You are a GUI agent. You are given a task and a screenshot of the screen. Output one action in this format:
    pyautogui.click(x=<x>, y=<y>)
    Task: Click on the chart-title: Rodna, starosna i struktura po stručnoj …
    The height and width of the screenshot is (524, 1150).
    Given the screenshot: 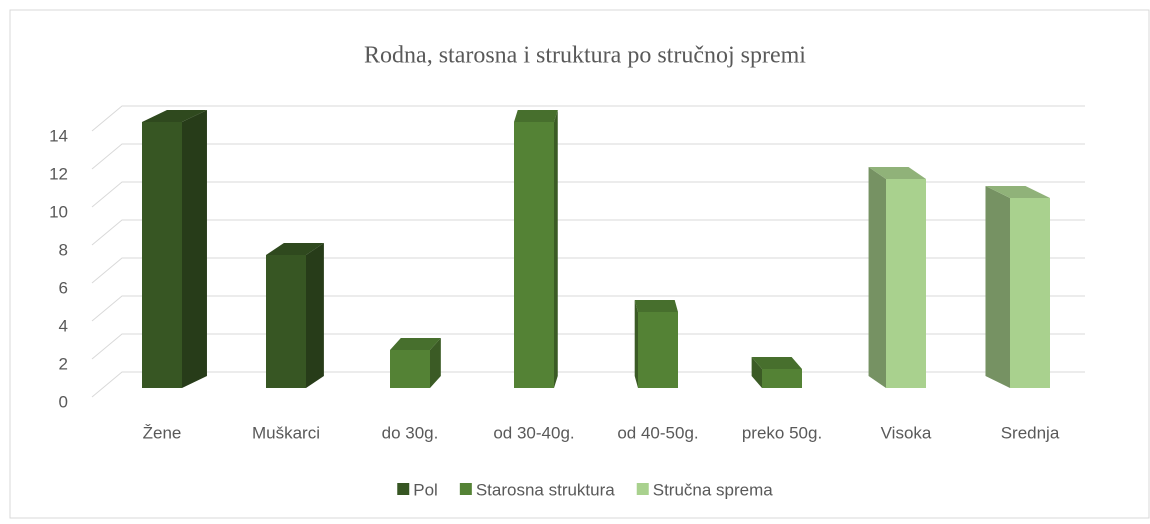 What is the action you would take?
    pyautogui.click(x=585, y=56)
    